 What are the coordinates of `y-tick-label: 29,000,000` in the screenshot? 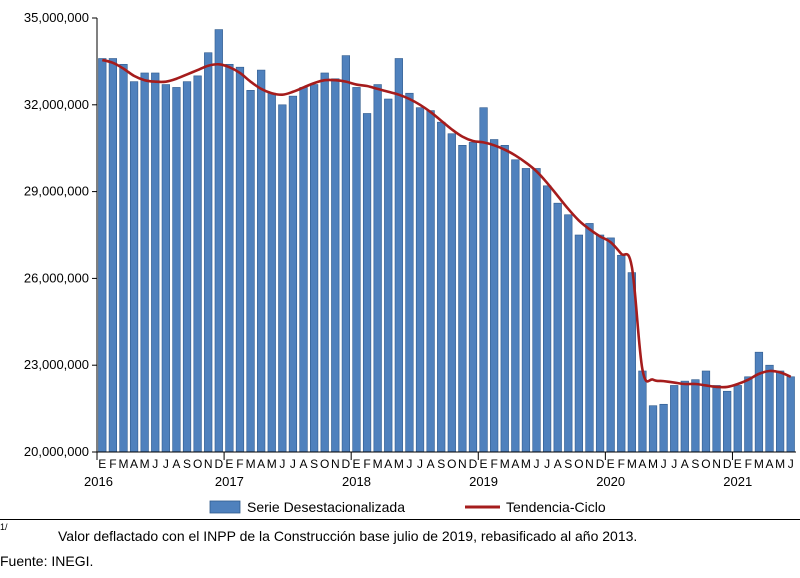 It's located at (56, 191).